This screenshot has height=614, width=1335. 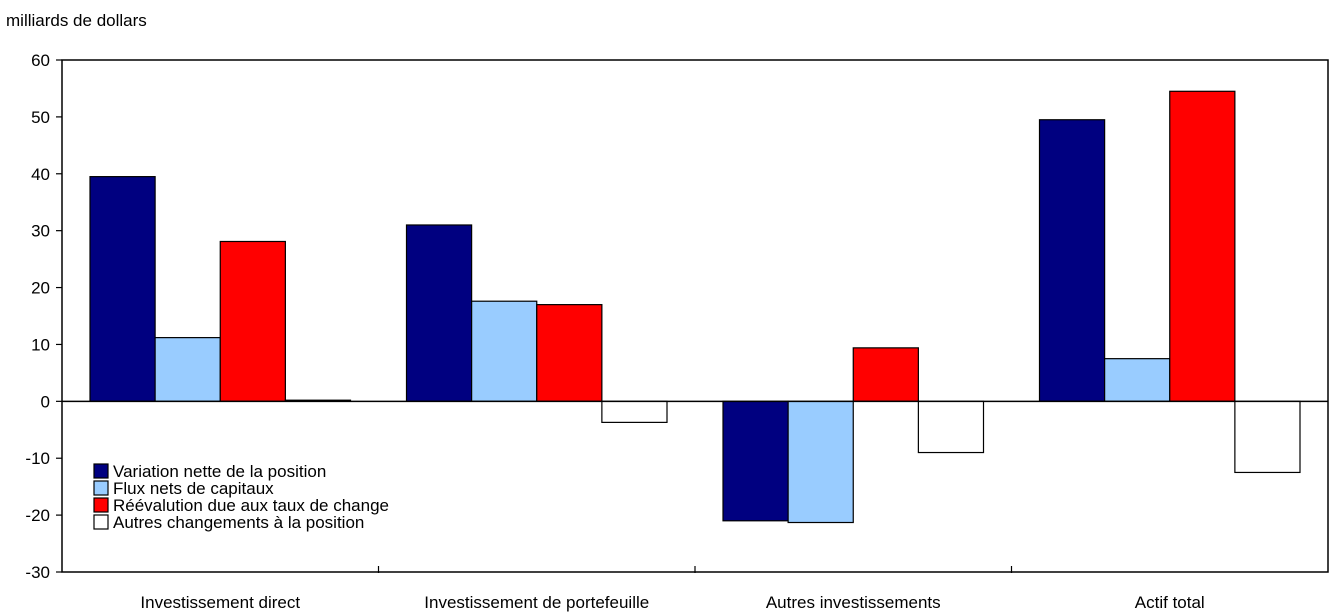 What do you see at coordinates (1170, 602) in the screenshot?
I see `x-tick-label: Actif total` at bounding box center [1170, 602].